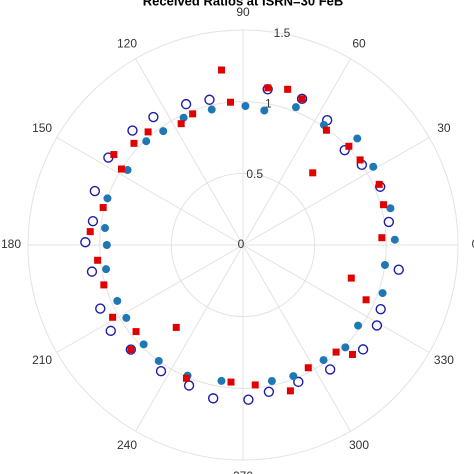  What do you see at coordinates (268, 103) in the screenshot?
I see `r-tick-label: 1` at bounding box center [268, 103].